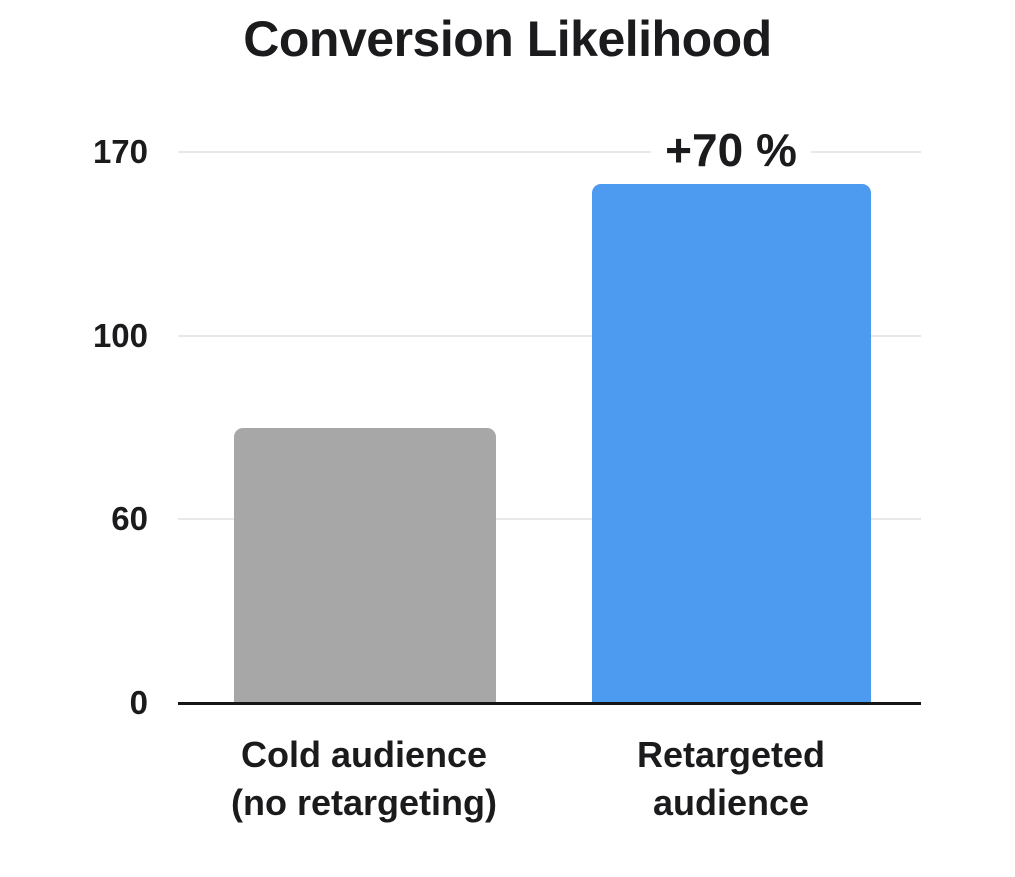 The width and height of the screenshot is (1015, 877). What do you see at coordinates (364, 779) in the screenshot?
I see `x-label-cold-audience: Cold audience (no retargeting)` at bounding box center [364, 779].